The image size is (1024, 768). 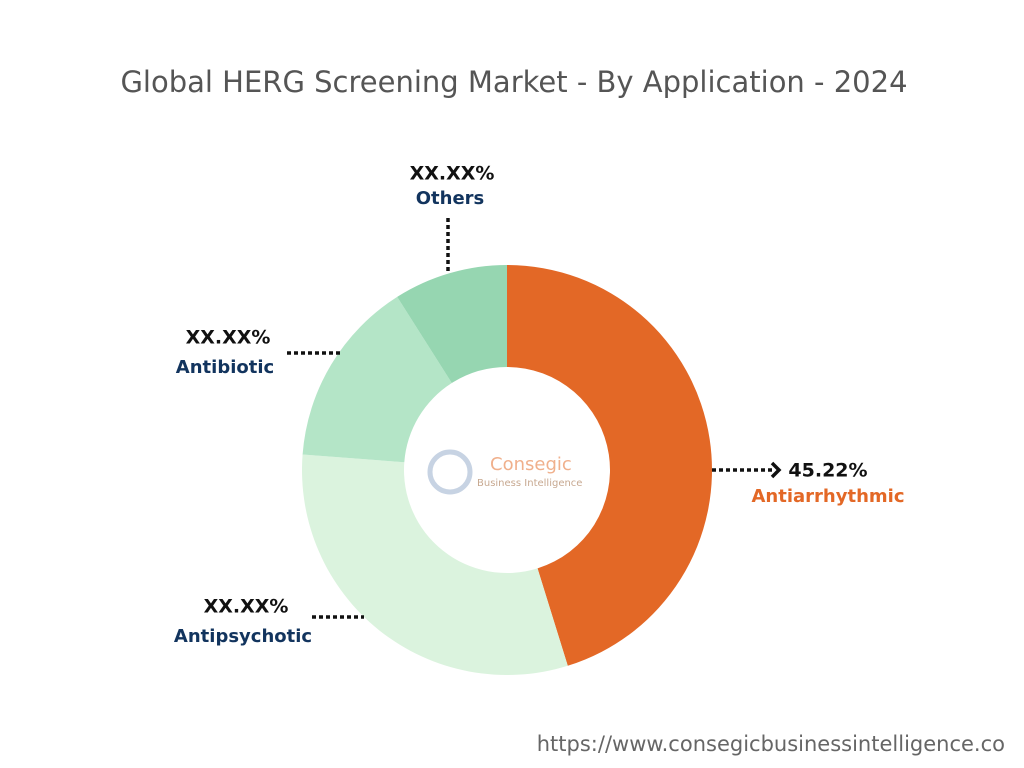 I want to click on logo-name: Consegic, so click(x=531, y=464).